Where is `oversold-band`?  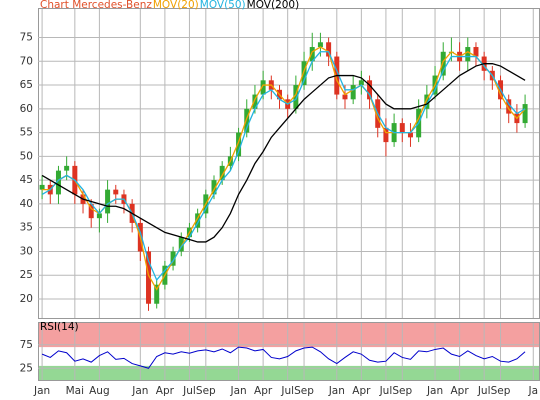
oversold-band is located at coordinates (289, 372).